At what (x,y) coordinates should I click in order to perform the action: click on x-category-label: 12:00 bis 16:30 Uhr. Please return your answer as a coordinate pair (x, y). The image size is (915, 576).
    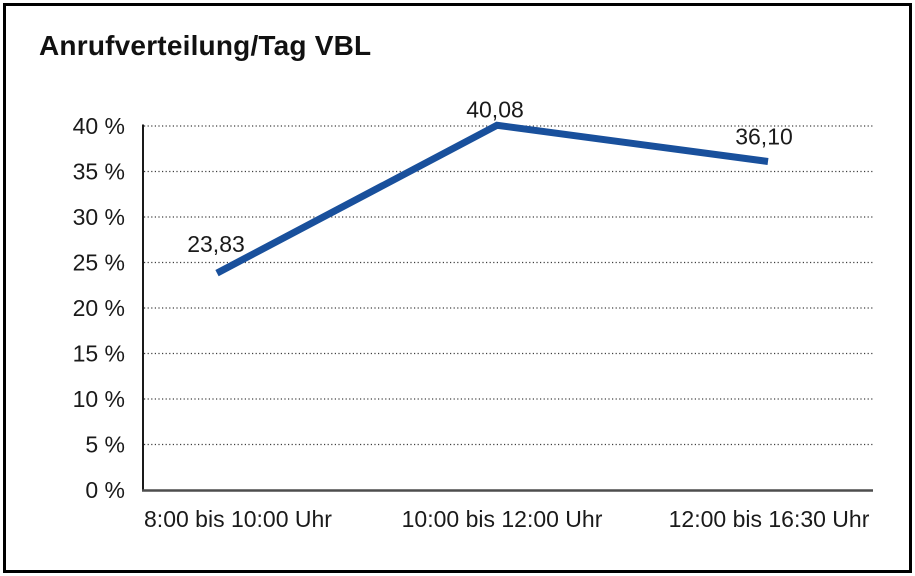
    Looking at the image, I should click on (769, 519).